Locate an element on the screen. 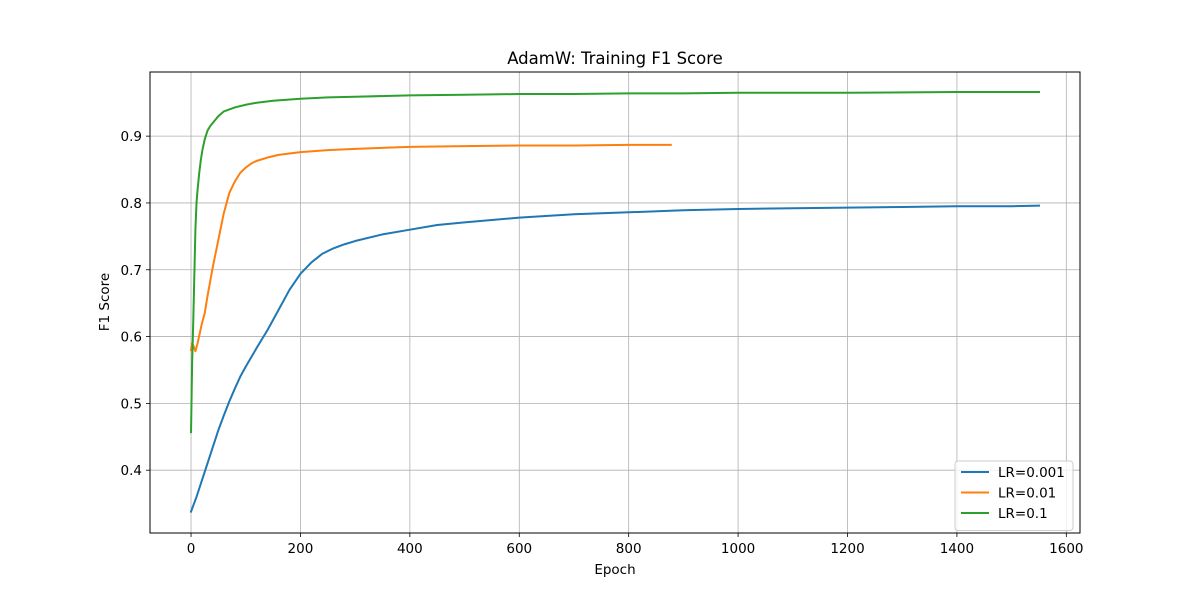  x-tick-label: 1600 is located at coordinates (1066, 549).